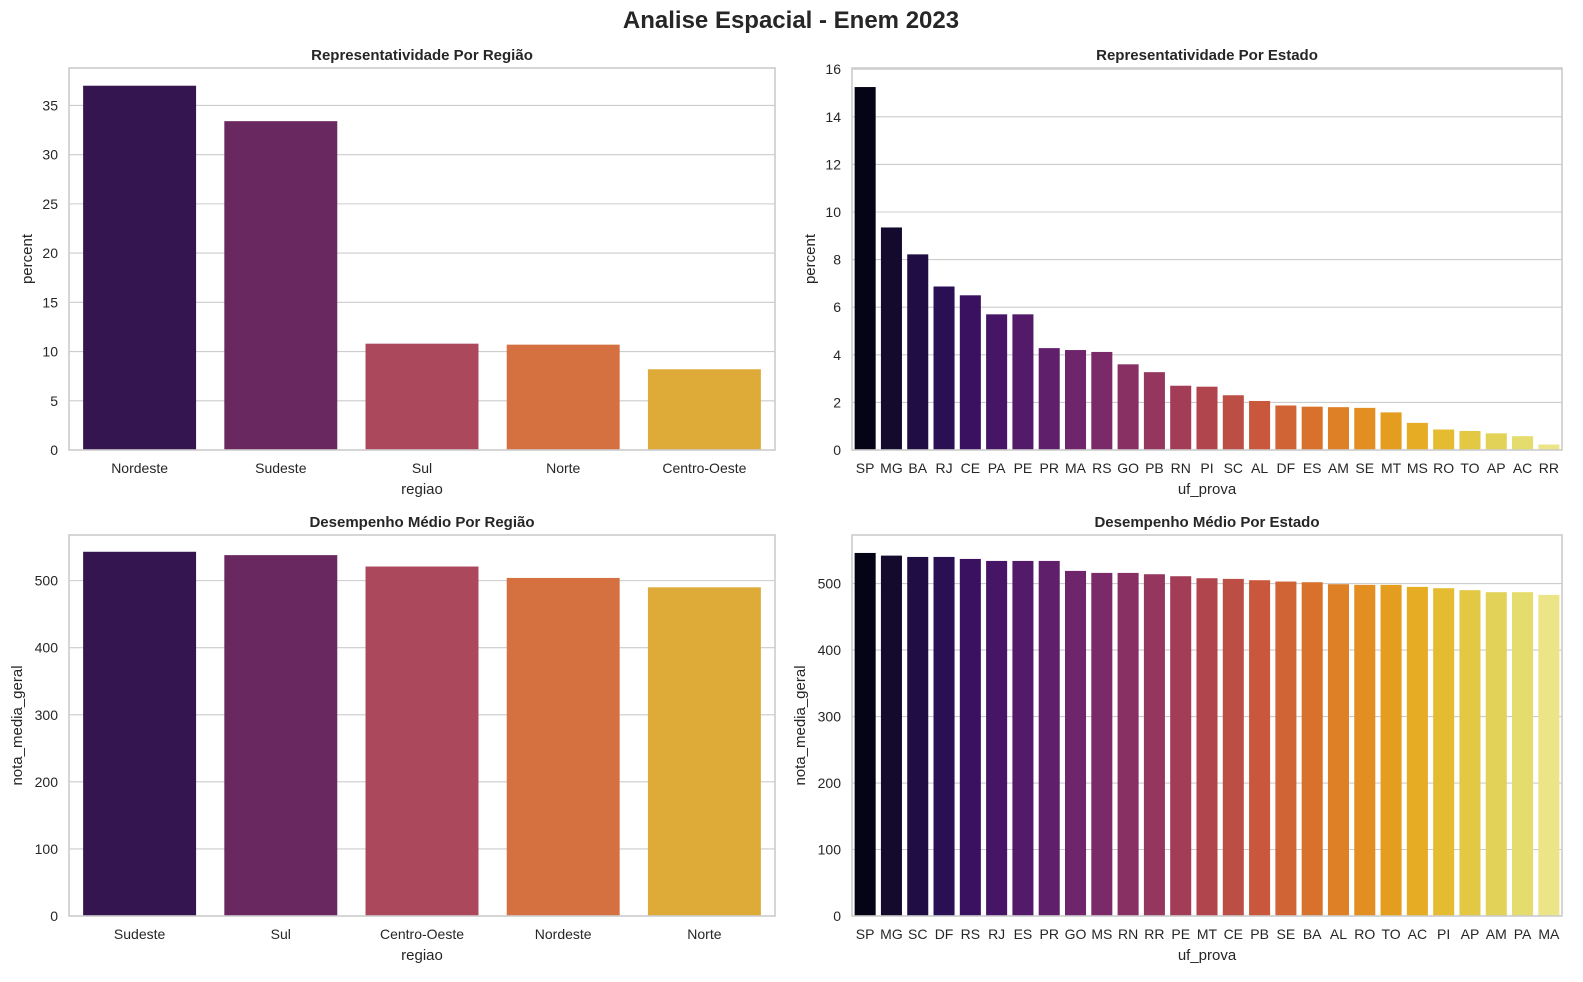 The height and width of the screenshot is (982, 1583). I want to click on bar-nordeste, so click(140, 267).